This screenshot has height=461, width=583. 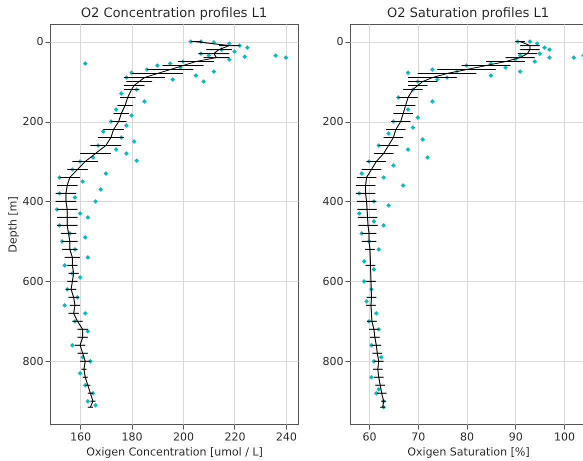 What do you see at coordinates (418, 437) in the screenshot?
I see `x-tick-label: 70` at bounding box center [418, 437].